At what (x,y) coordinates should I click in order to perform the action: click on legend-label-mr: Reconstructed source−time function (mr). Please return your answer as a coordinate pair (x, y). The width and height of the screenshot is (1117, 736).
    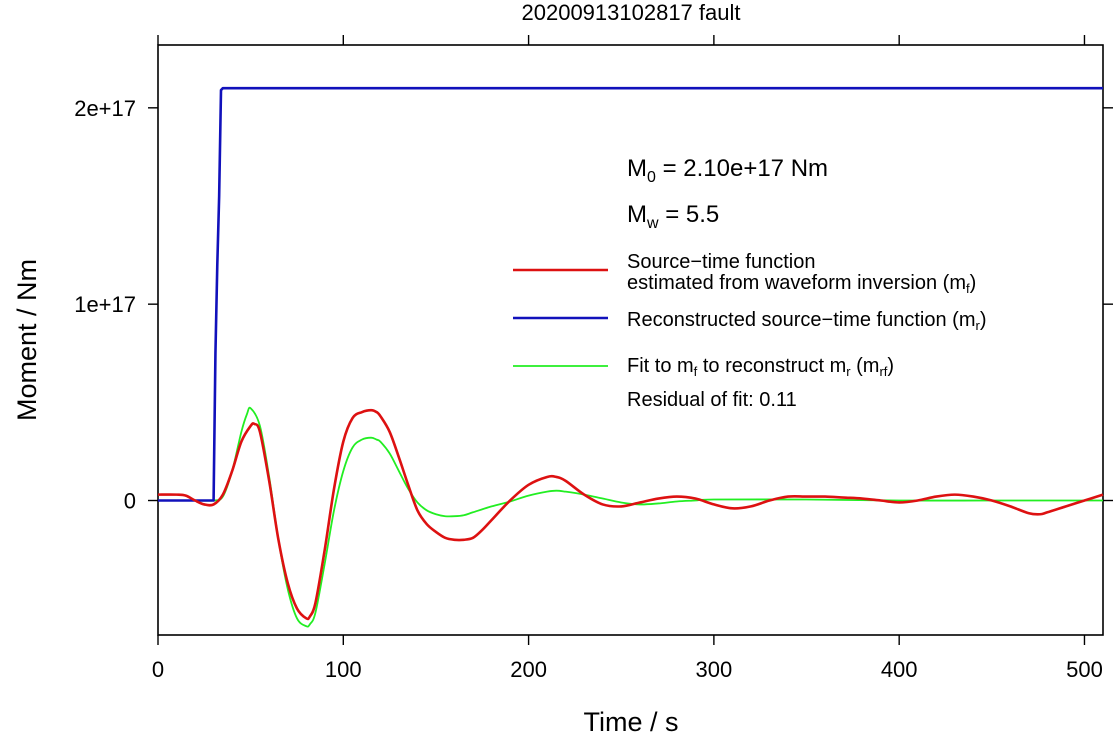
    Looking at the image, I should click on (807, 321).